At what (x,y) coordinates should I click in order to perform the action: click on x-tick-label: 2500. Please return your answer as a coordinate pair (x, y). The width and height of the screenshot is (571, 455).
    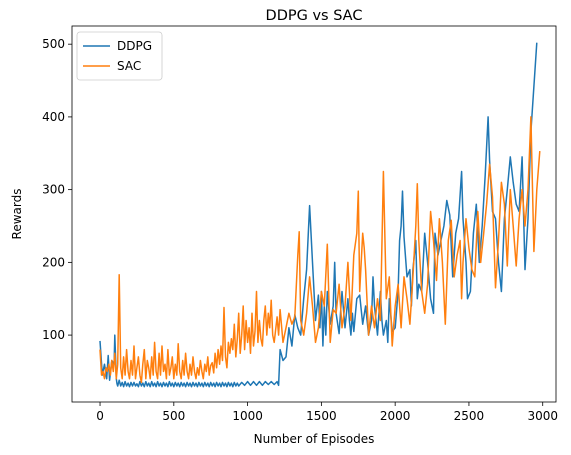
    Looking at the image, I should click on (469, 416).